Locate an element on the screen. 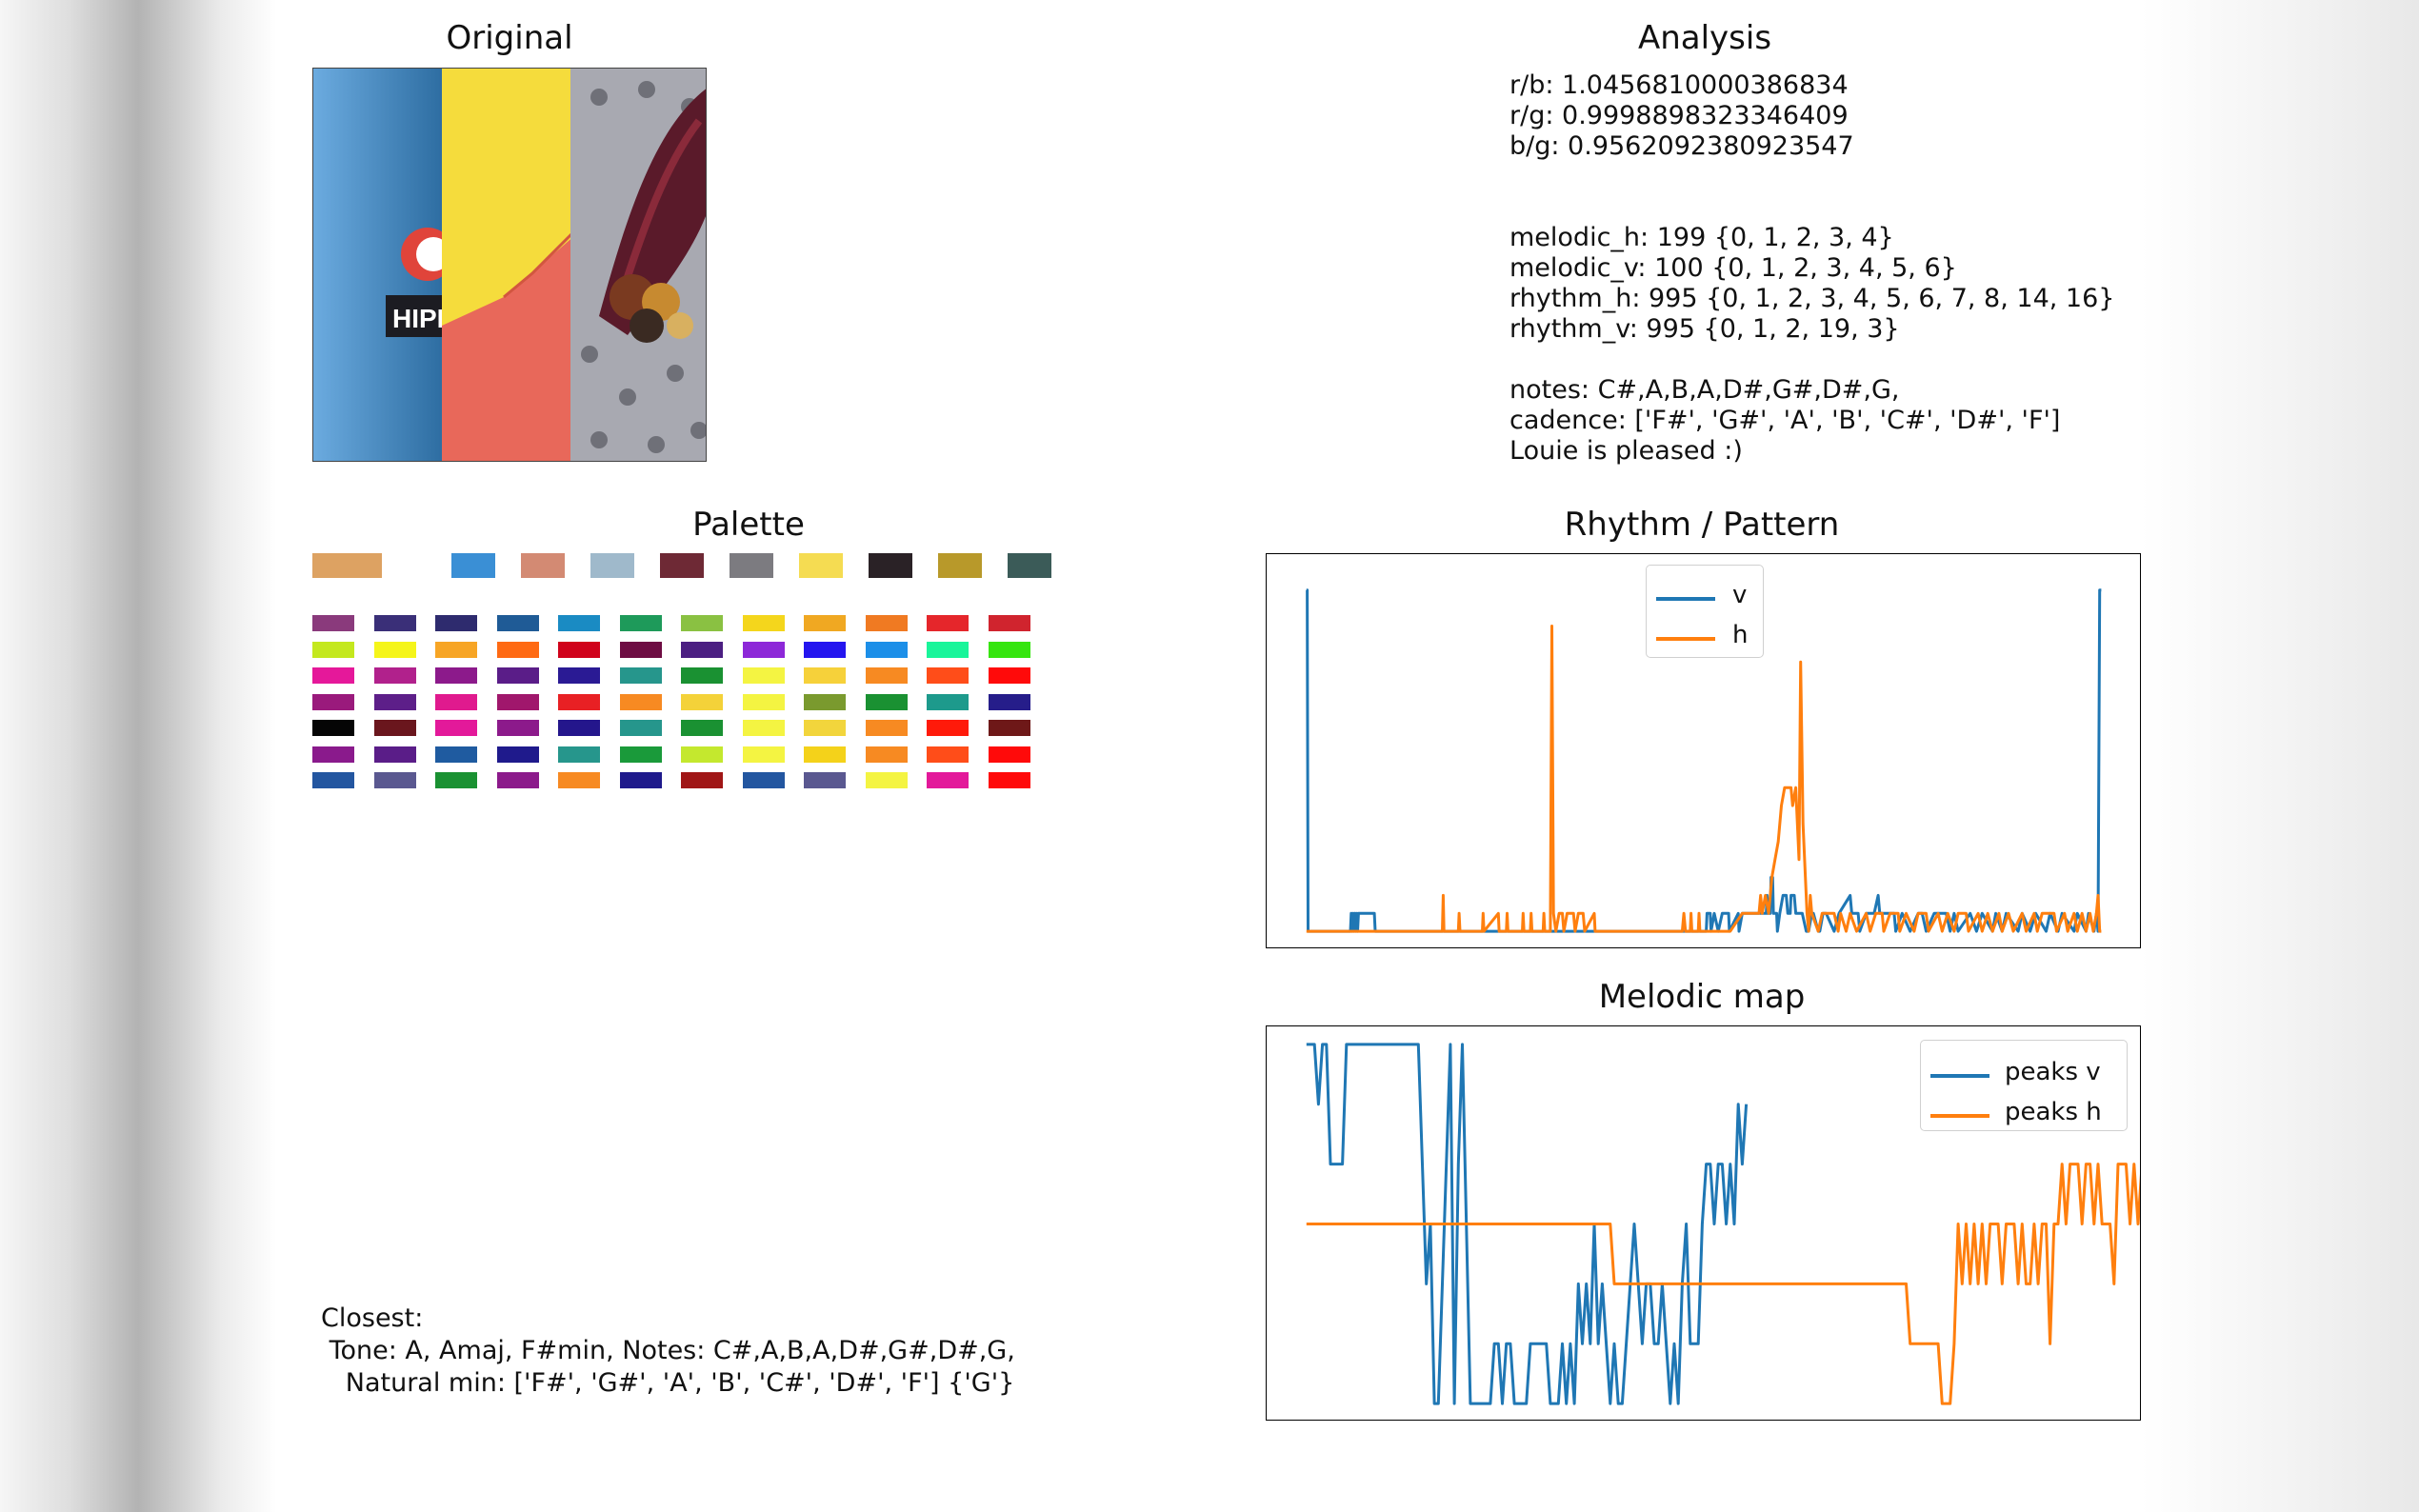  analysis-line: Louie is pleased :) is located at coordinates (1626, 451).